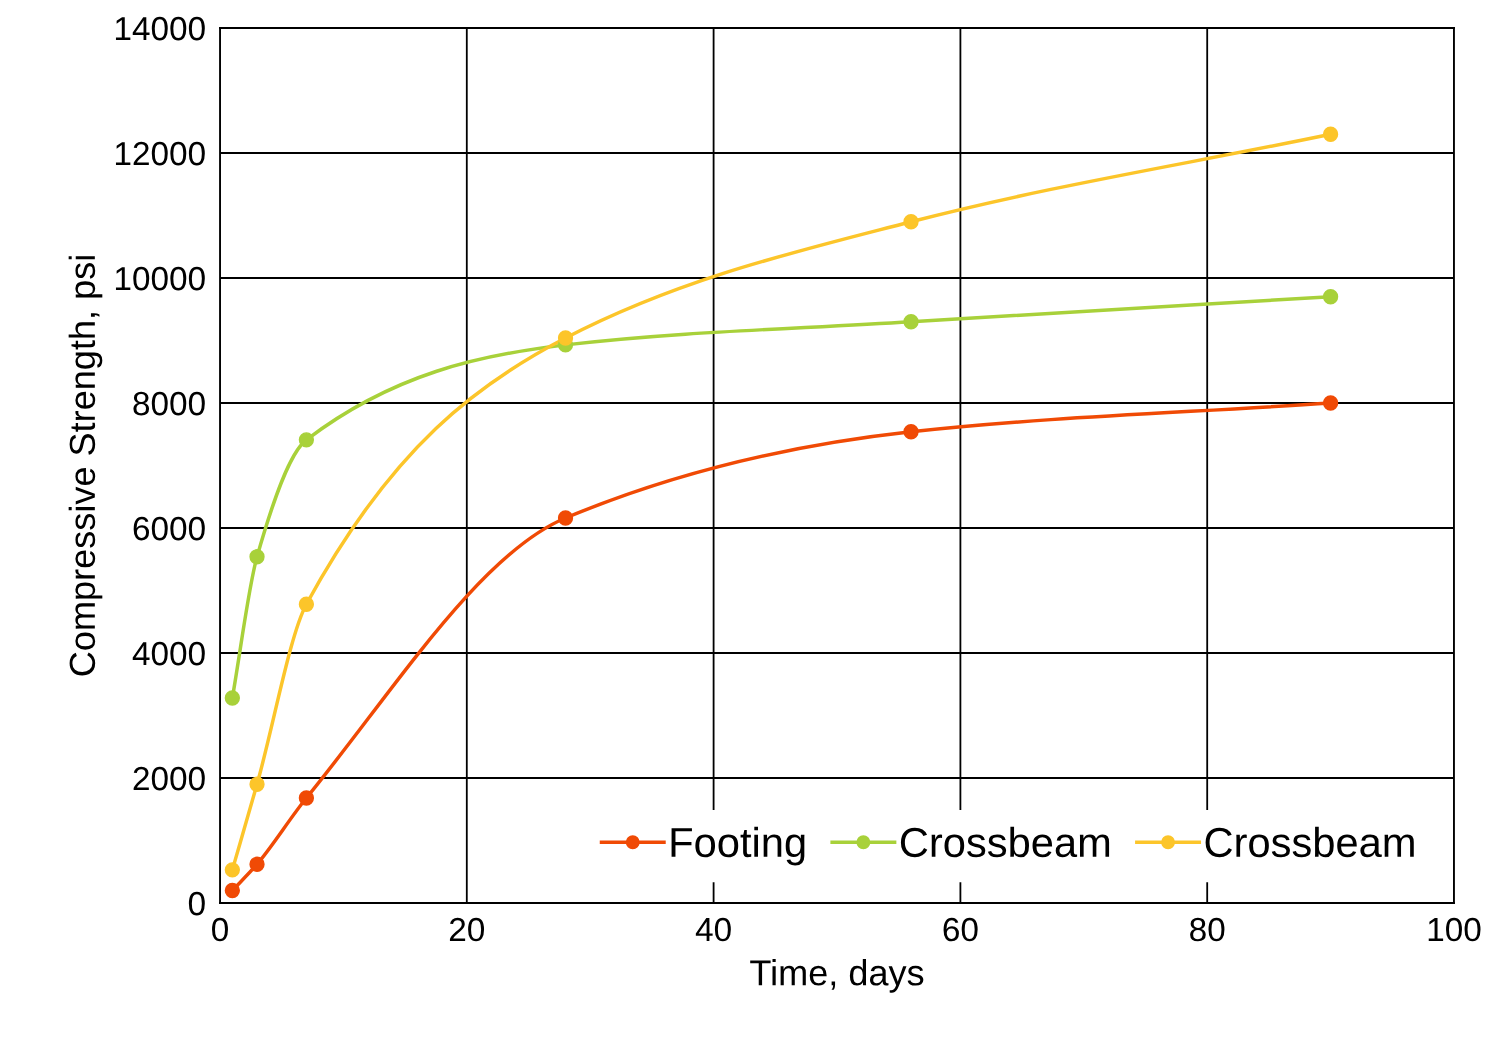 The height and width of the screenshot is (1045, 1494). I want to click on y-tick-label: 8000, so click(169, 403).